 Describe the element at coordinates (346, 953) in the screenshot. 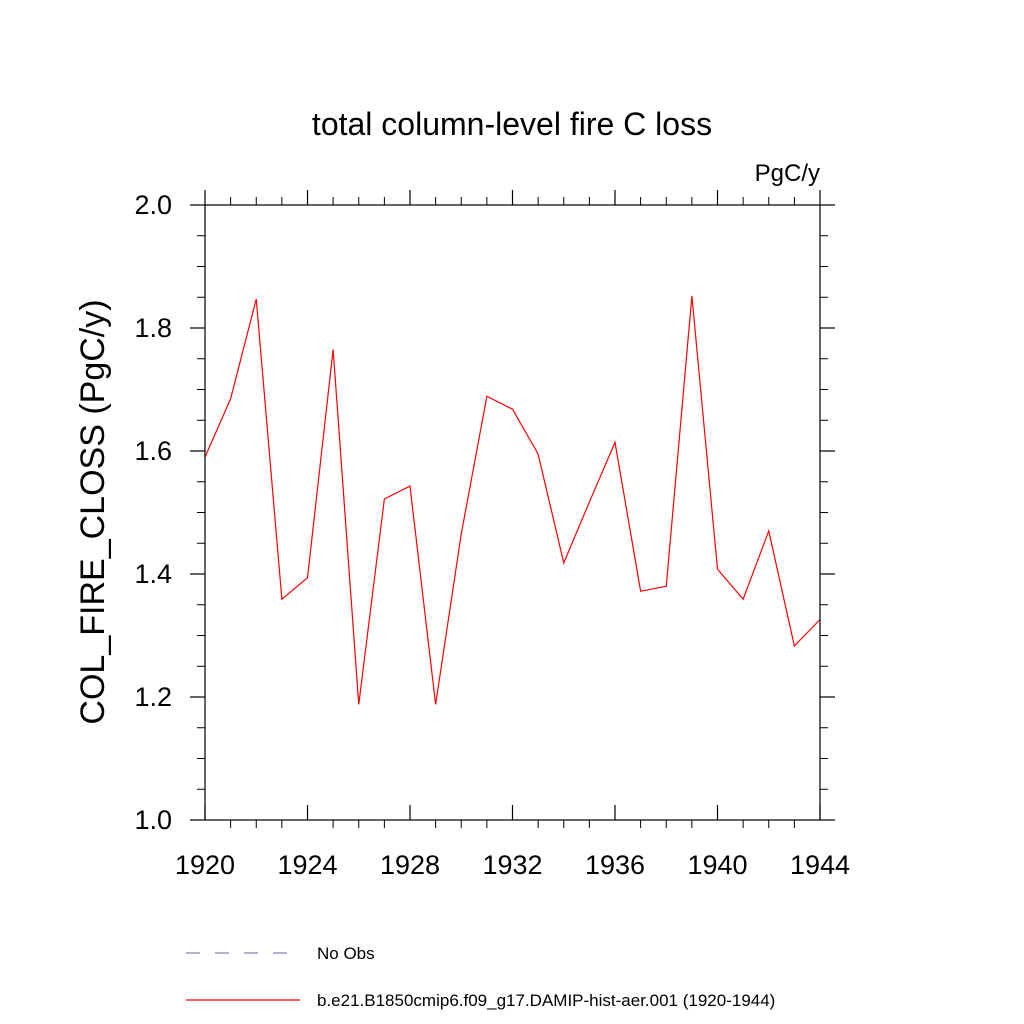

I see `legend-label-no-obs: No Obs` at that location.